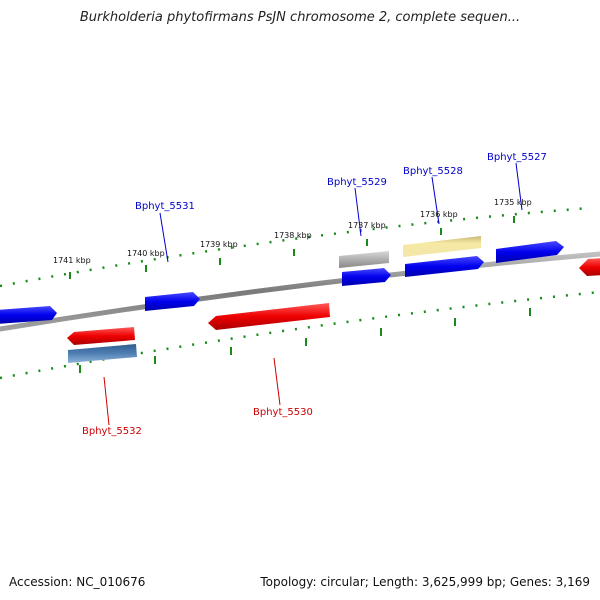  Describe the element at coordinates (146, 253) in the screenshot. I see `kbp-label: 1740 kbp` at that location.